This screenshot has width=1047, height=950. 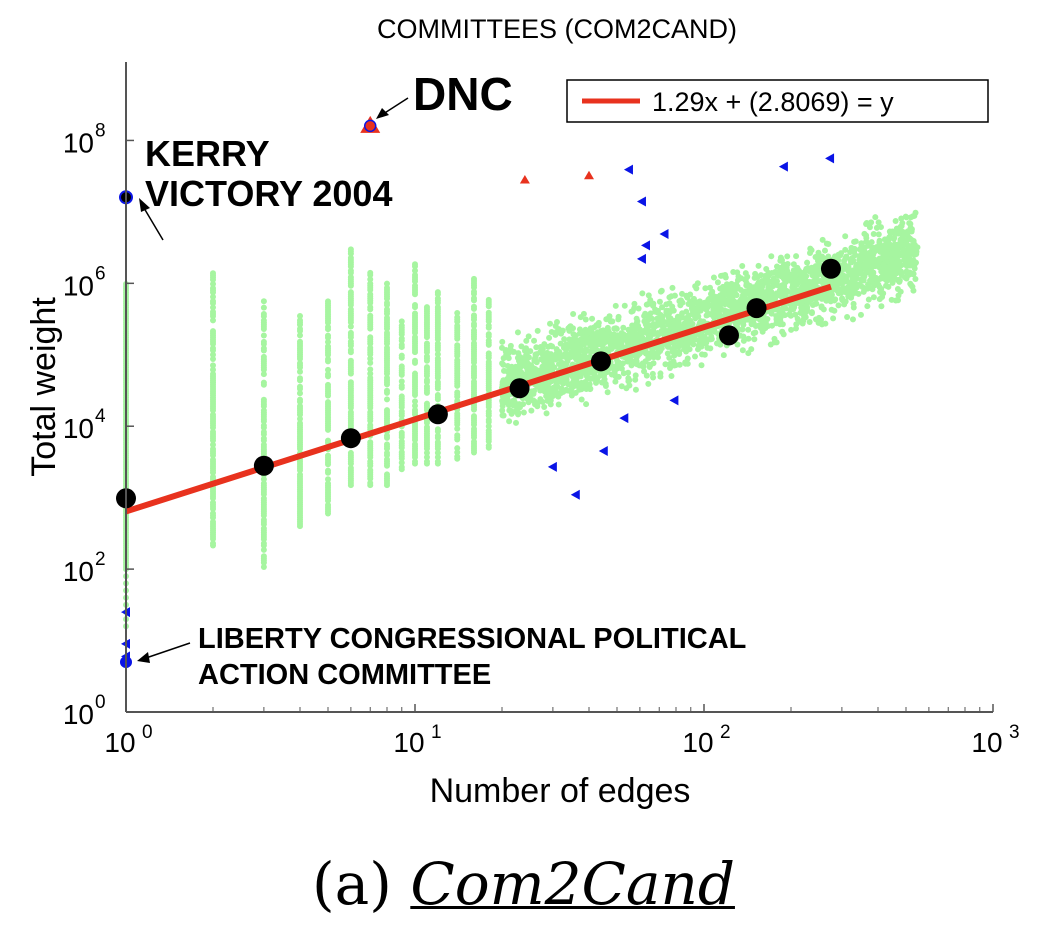 What do you see at coordinates (100, 702) in the screenshot?
I see `y-tick-exponent: 0` at bounding box center [100, 702].